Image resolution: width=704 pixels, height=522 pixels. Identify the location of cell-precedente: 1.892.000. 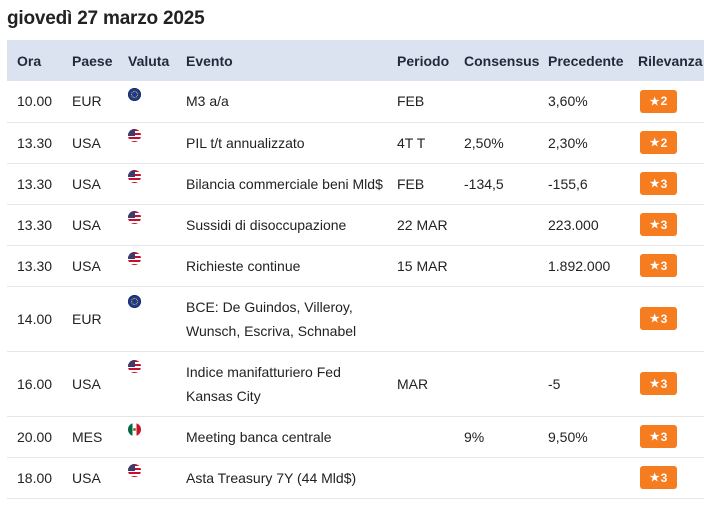
(583, 266).